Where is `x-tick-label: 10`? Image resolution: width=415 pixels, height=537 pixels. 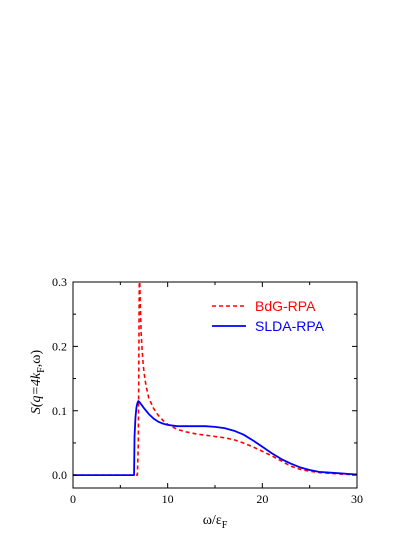 x-tick-label: 10 is located at coordinates (168, 499).